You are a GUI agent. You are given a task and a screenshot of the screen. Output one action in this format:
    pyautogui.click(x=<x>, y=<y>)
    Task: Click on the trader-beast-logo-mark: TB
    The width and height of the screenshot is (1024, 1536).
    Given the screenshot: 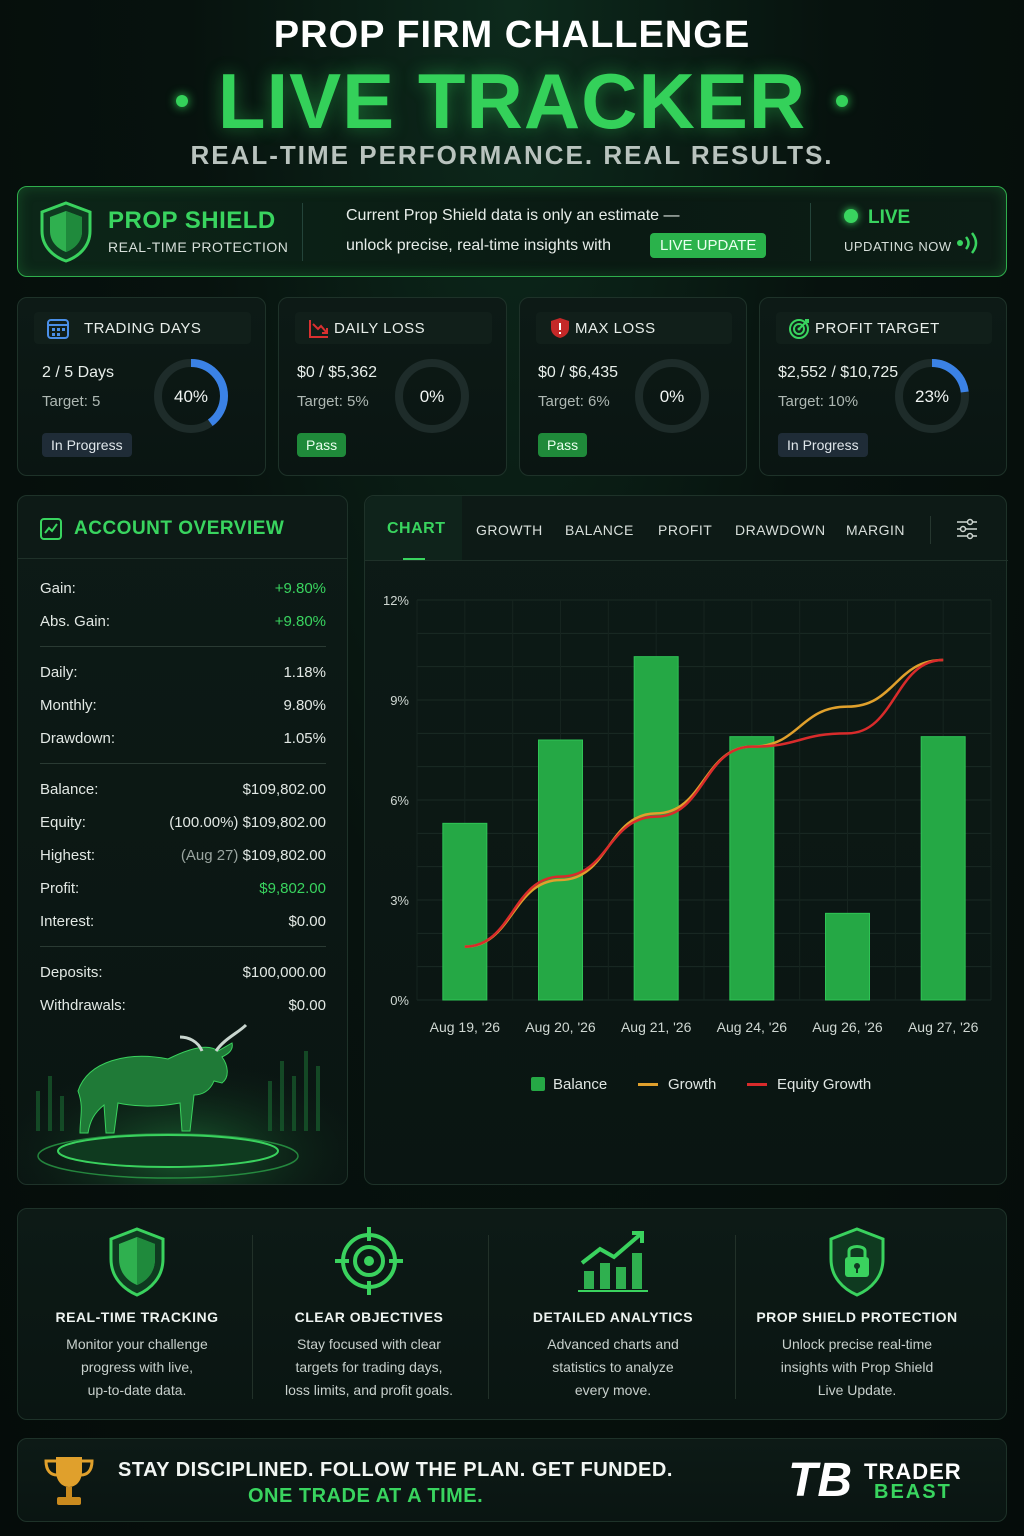 What is the action you would take?
    pyautogui.click(x=820, y=1481)
    